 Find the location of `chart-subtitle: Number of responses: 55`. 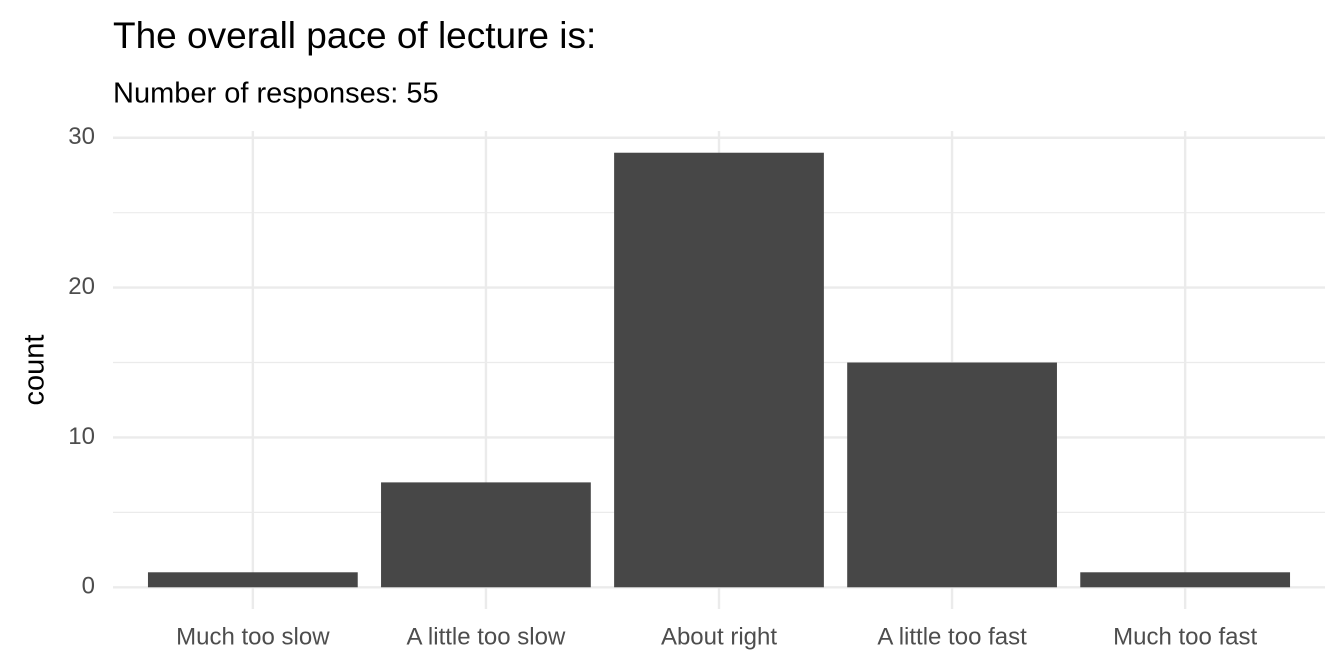

chart-subtitle: Number of responses: 55 is located at coordinates (276, 94).